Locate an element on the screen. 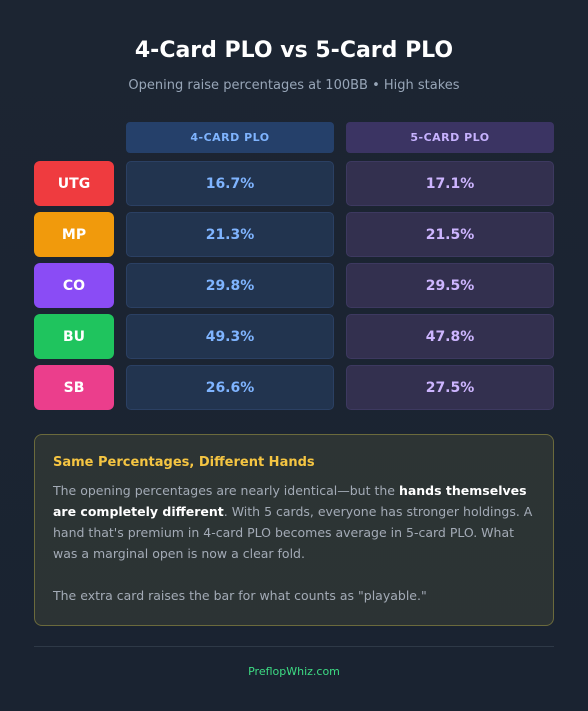 The height and width of the screenshot is (711, 588). cell-5card-mp: 21.5% is located at coordinates (450, 234).